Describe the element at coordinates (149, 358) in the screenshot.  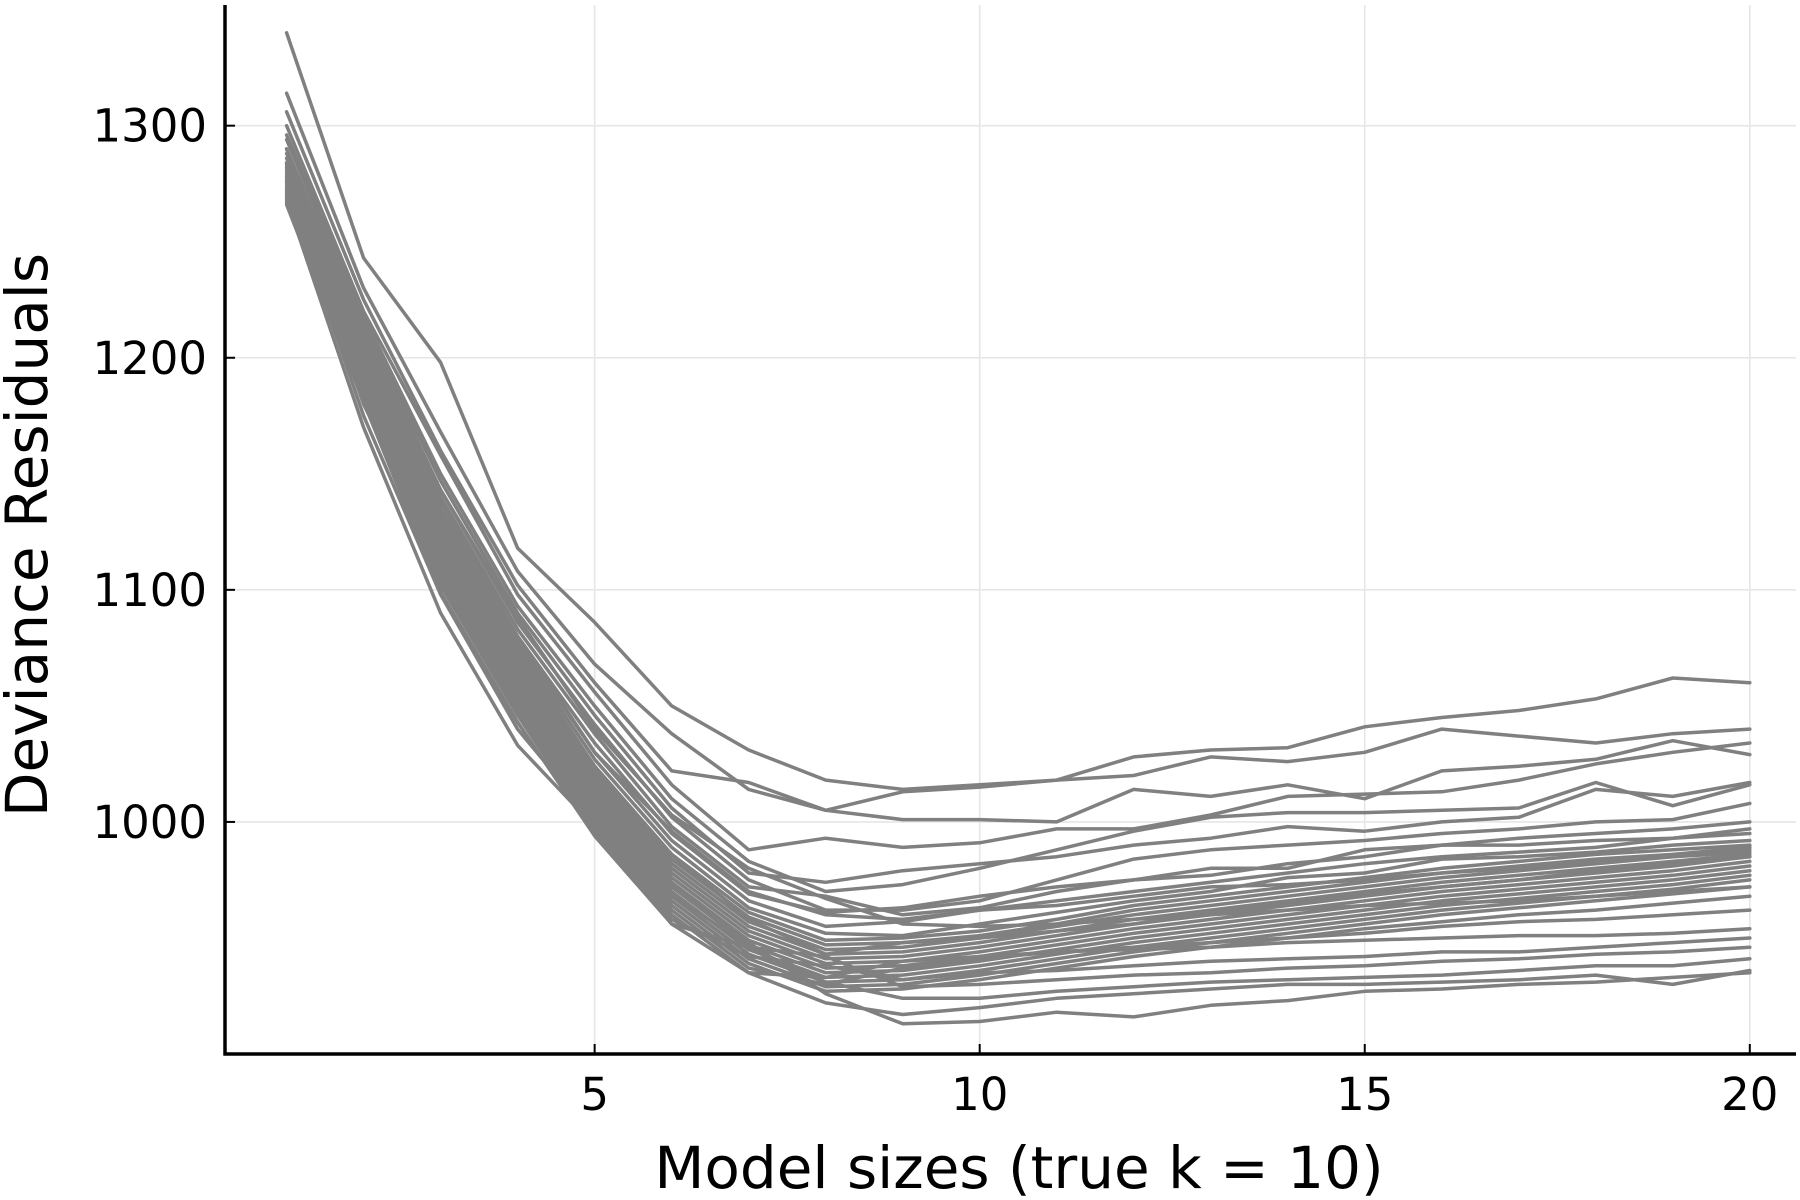
I see `y-tick-label: 1200` at that location.